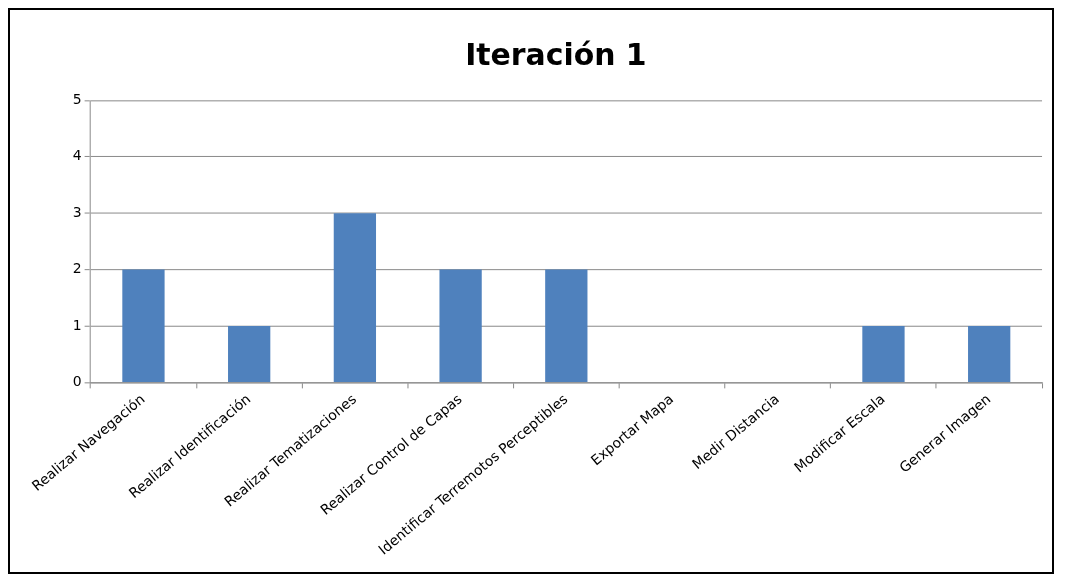 Image resolution: width=1066 pixels, height=588 pixels. What do you see at coordinates (77, 155) in the screenshot?
I see `y-tick-label: 4` at bounding box center [77, 155].